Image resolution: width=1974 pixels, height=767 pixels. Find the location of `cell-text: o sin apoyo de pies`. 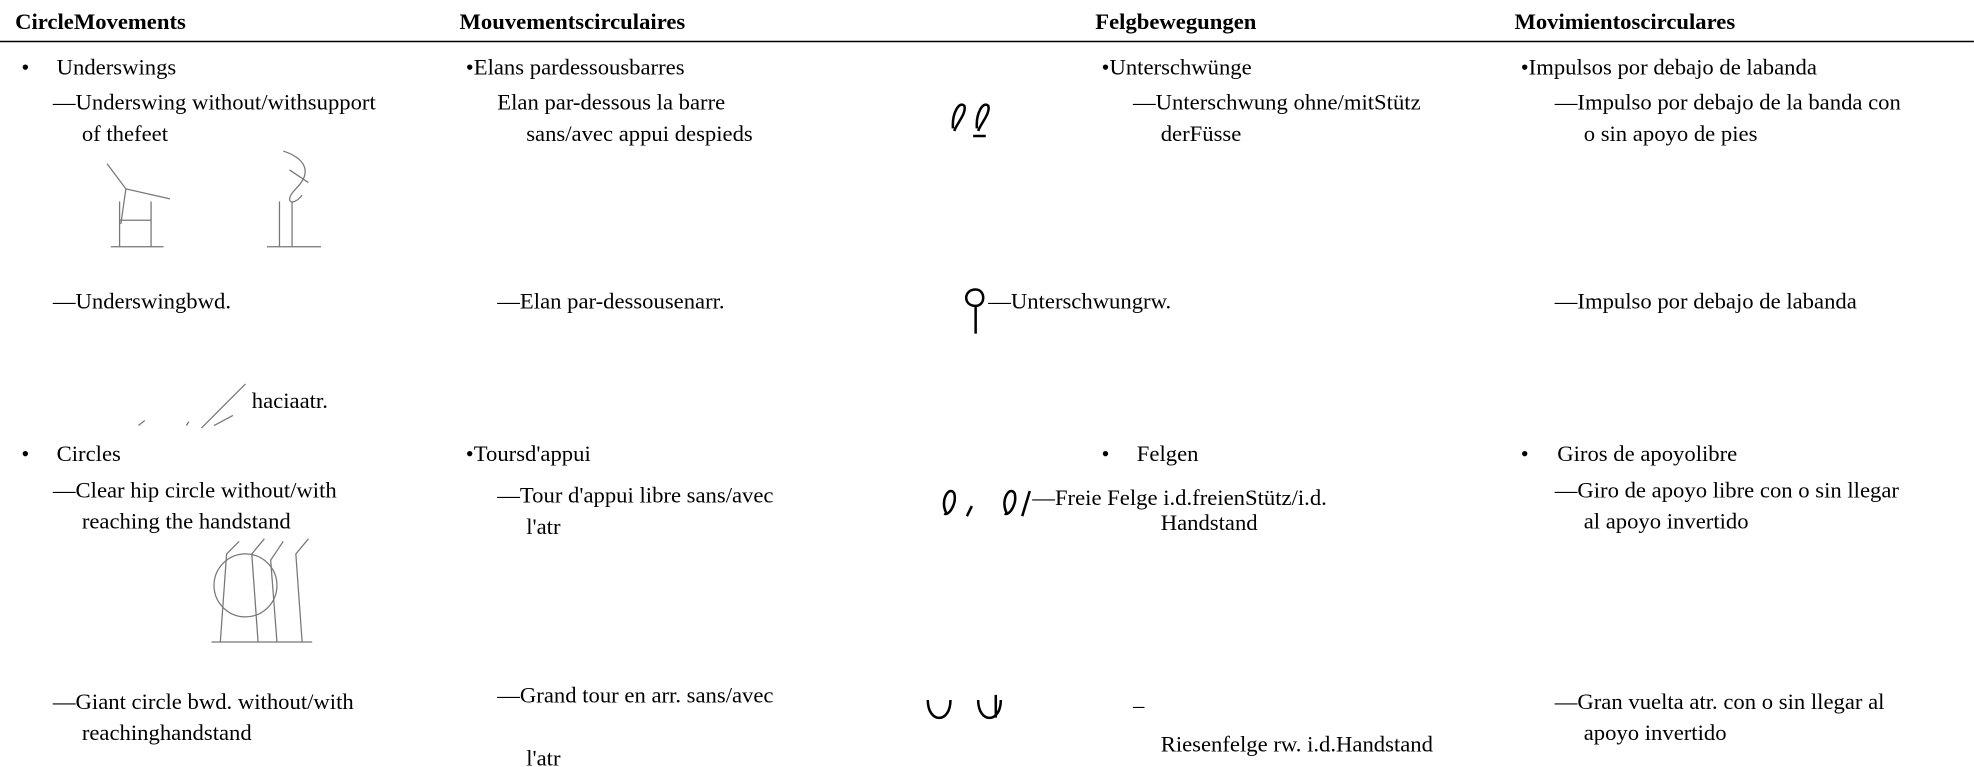

cell-text: o sin apoyo de pies is located at coordinates (1670, 133).